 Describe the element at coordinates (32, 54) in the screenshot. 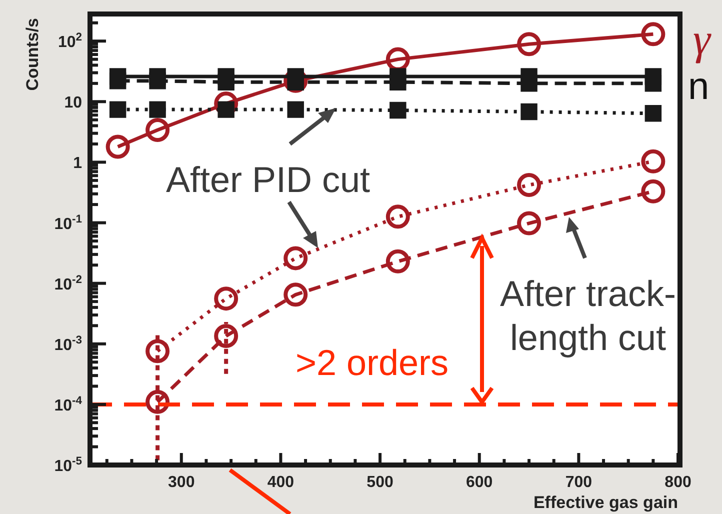

I see `y-axis-title: Counts/s` at that location.